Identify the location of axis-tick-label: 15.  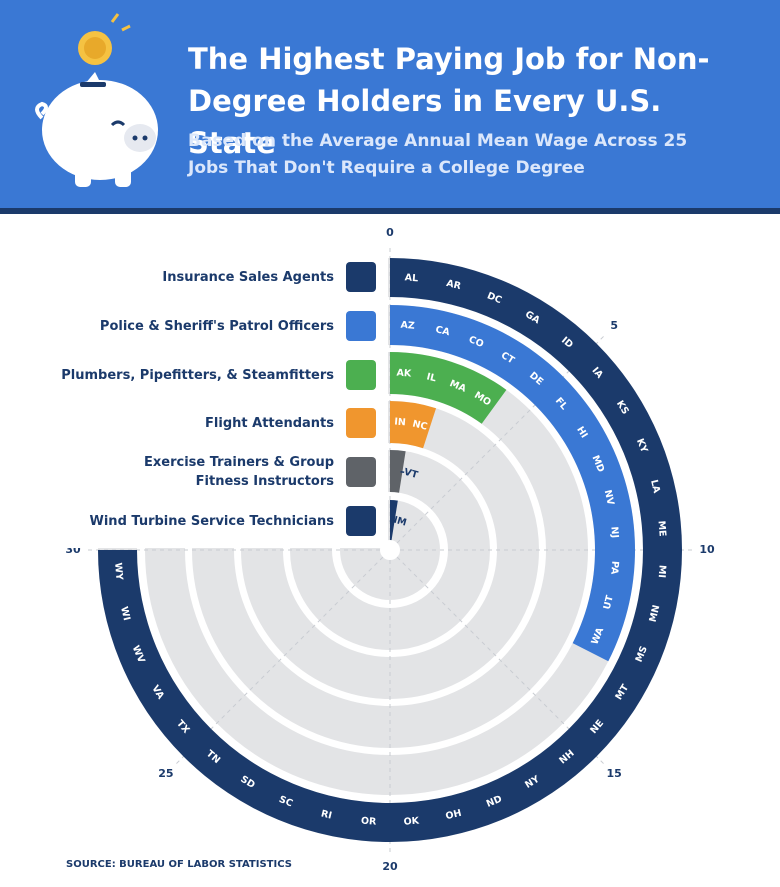
(613, 773).